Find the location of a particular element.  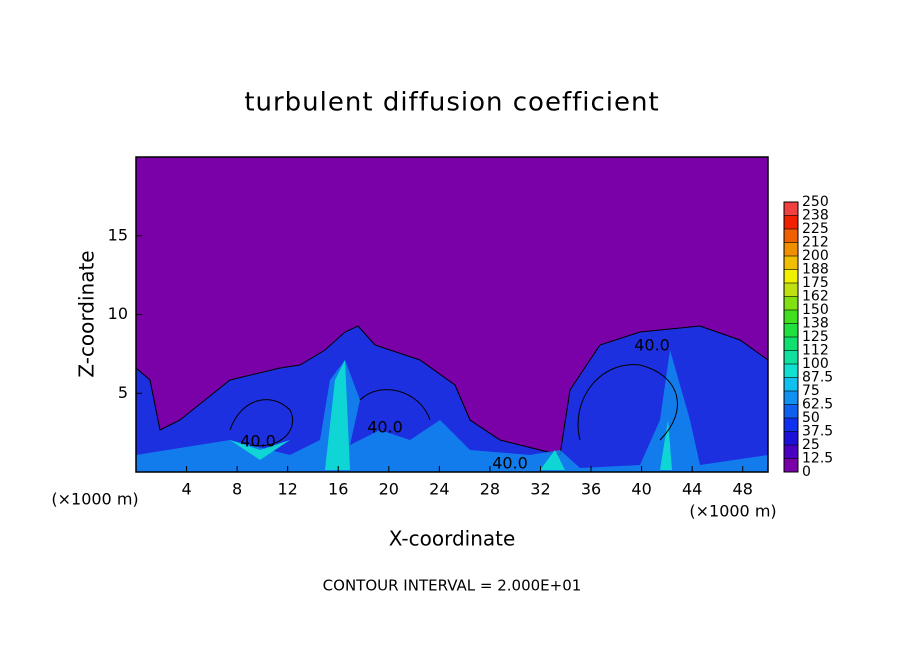

x-tick-label: 48 is located at coordinates (743, 489).